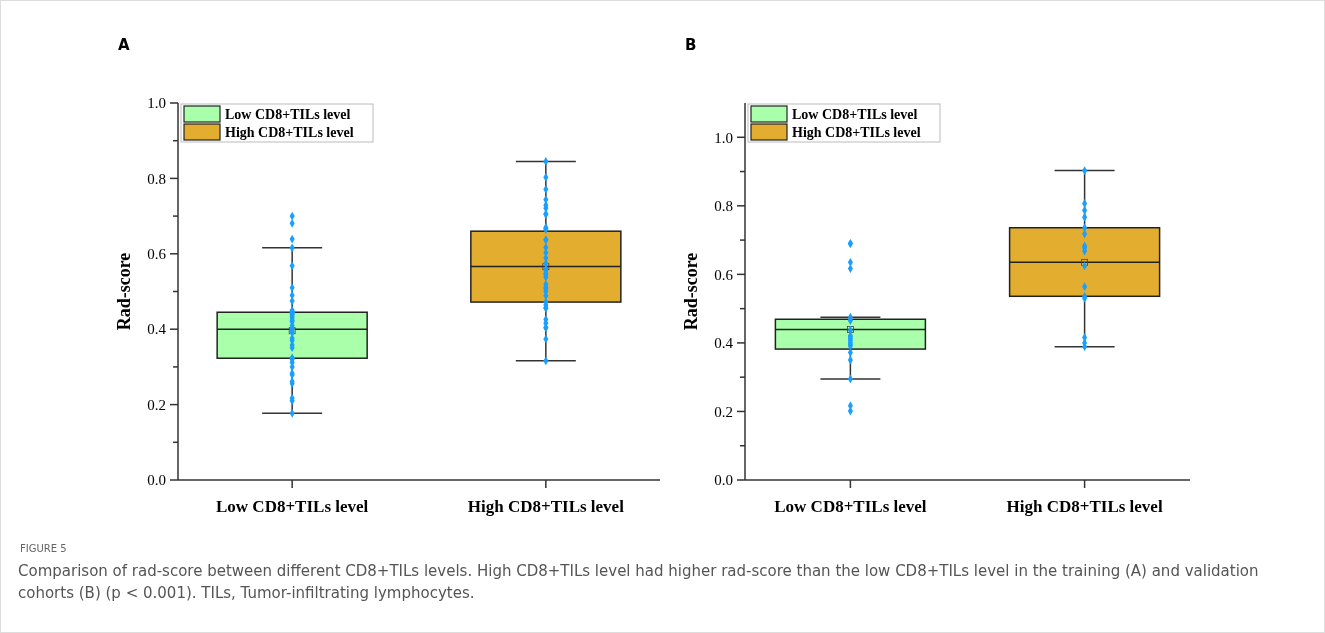  What do you see at coordinates (639, 582) in the screenshot?
I see `text: Comparison of rad-score between different CD8+TILs levels. High CD8+TILs level had higher rad-score than the low CD8+TILs level in the training (A) and validation cohorts (B) (p < 0.001). TILs, Tumor-infiltrating lymphocytes.` at bounding box center [639, 582].